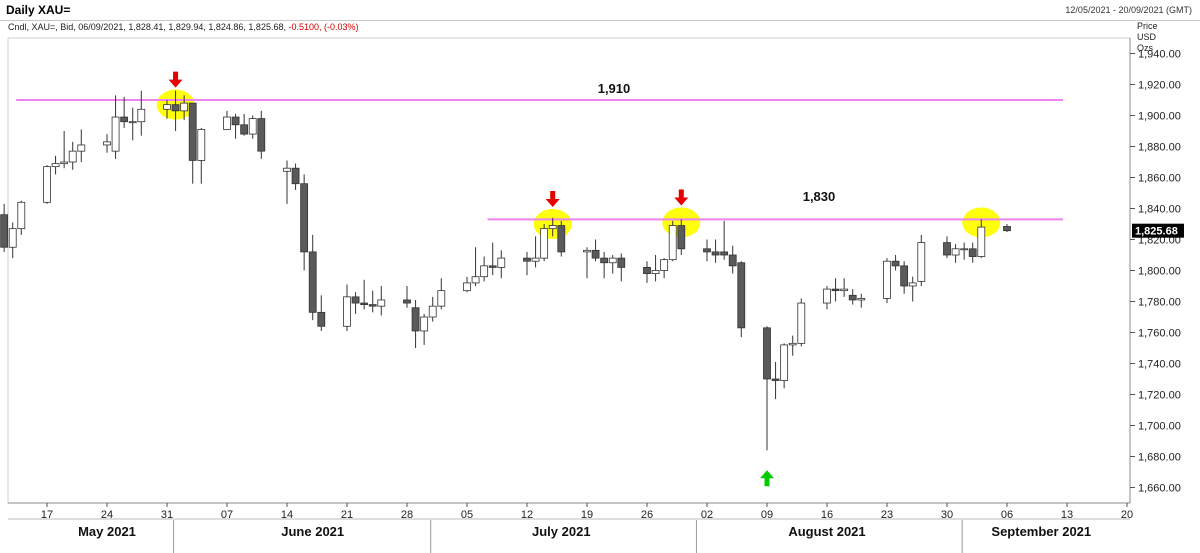  Describe the element at coordinates (1159, 303) in the screenshot. I see `y-tick-label: 1,780.00` at that location.